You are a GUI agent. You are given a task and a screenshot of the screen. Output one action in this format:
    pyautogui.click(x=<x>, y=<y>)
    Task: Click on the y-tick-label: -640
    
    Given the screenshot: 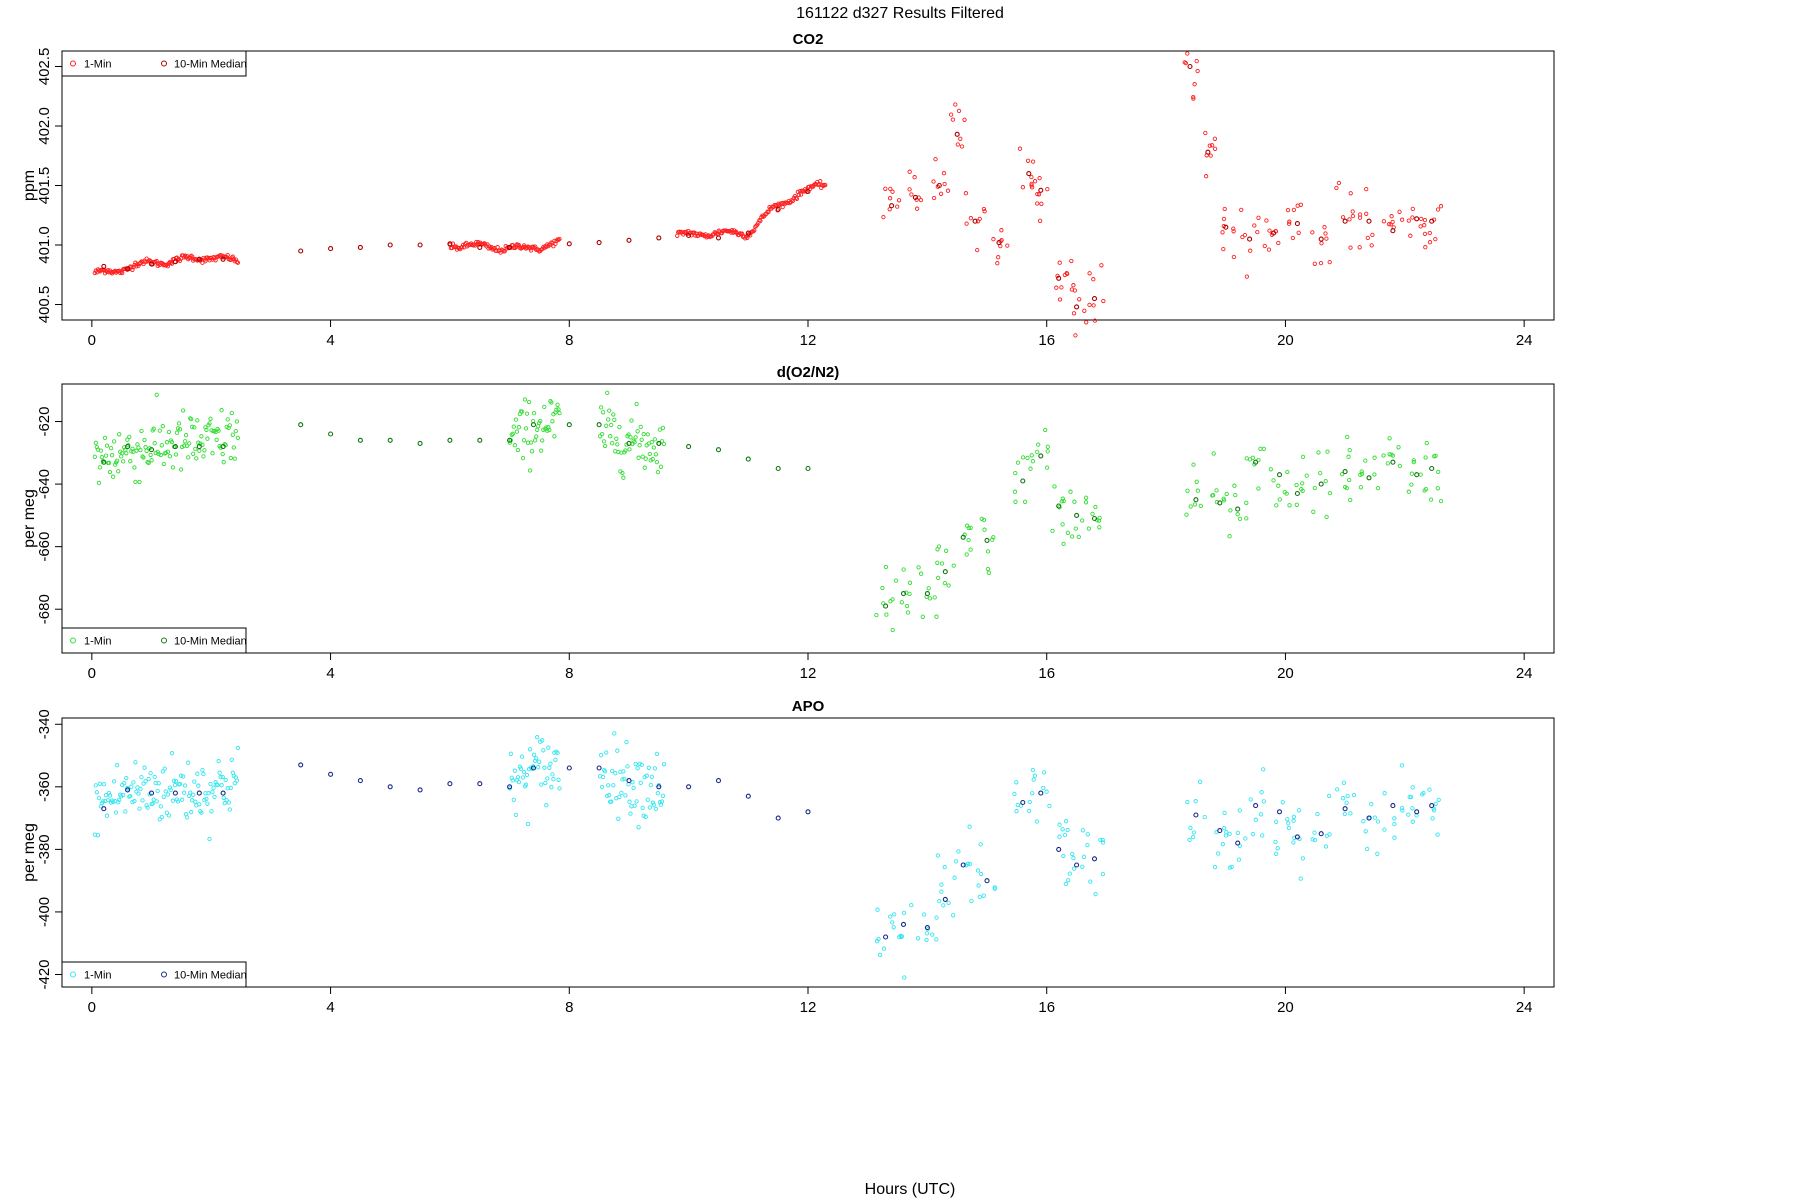 What is the action you would take?
    pyautogui.click(x=44, y=484)
    